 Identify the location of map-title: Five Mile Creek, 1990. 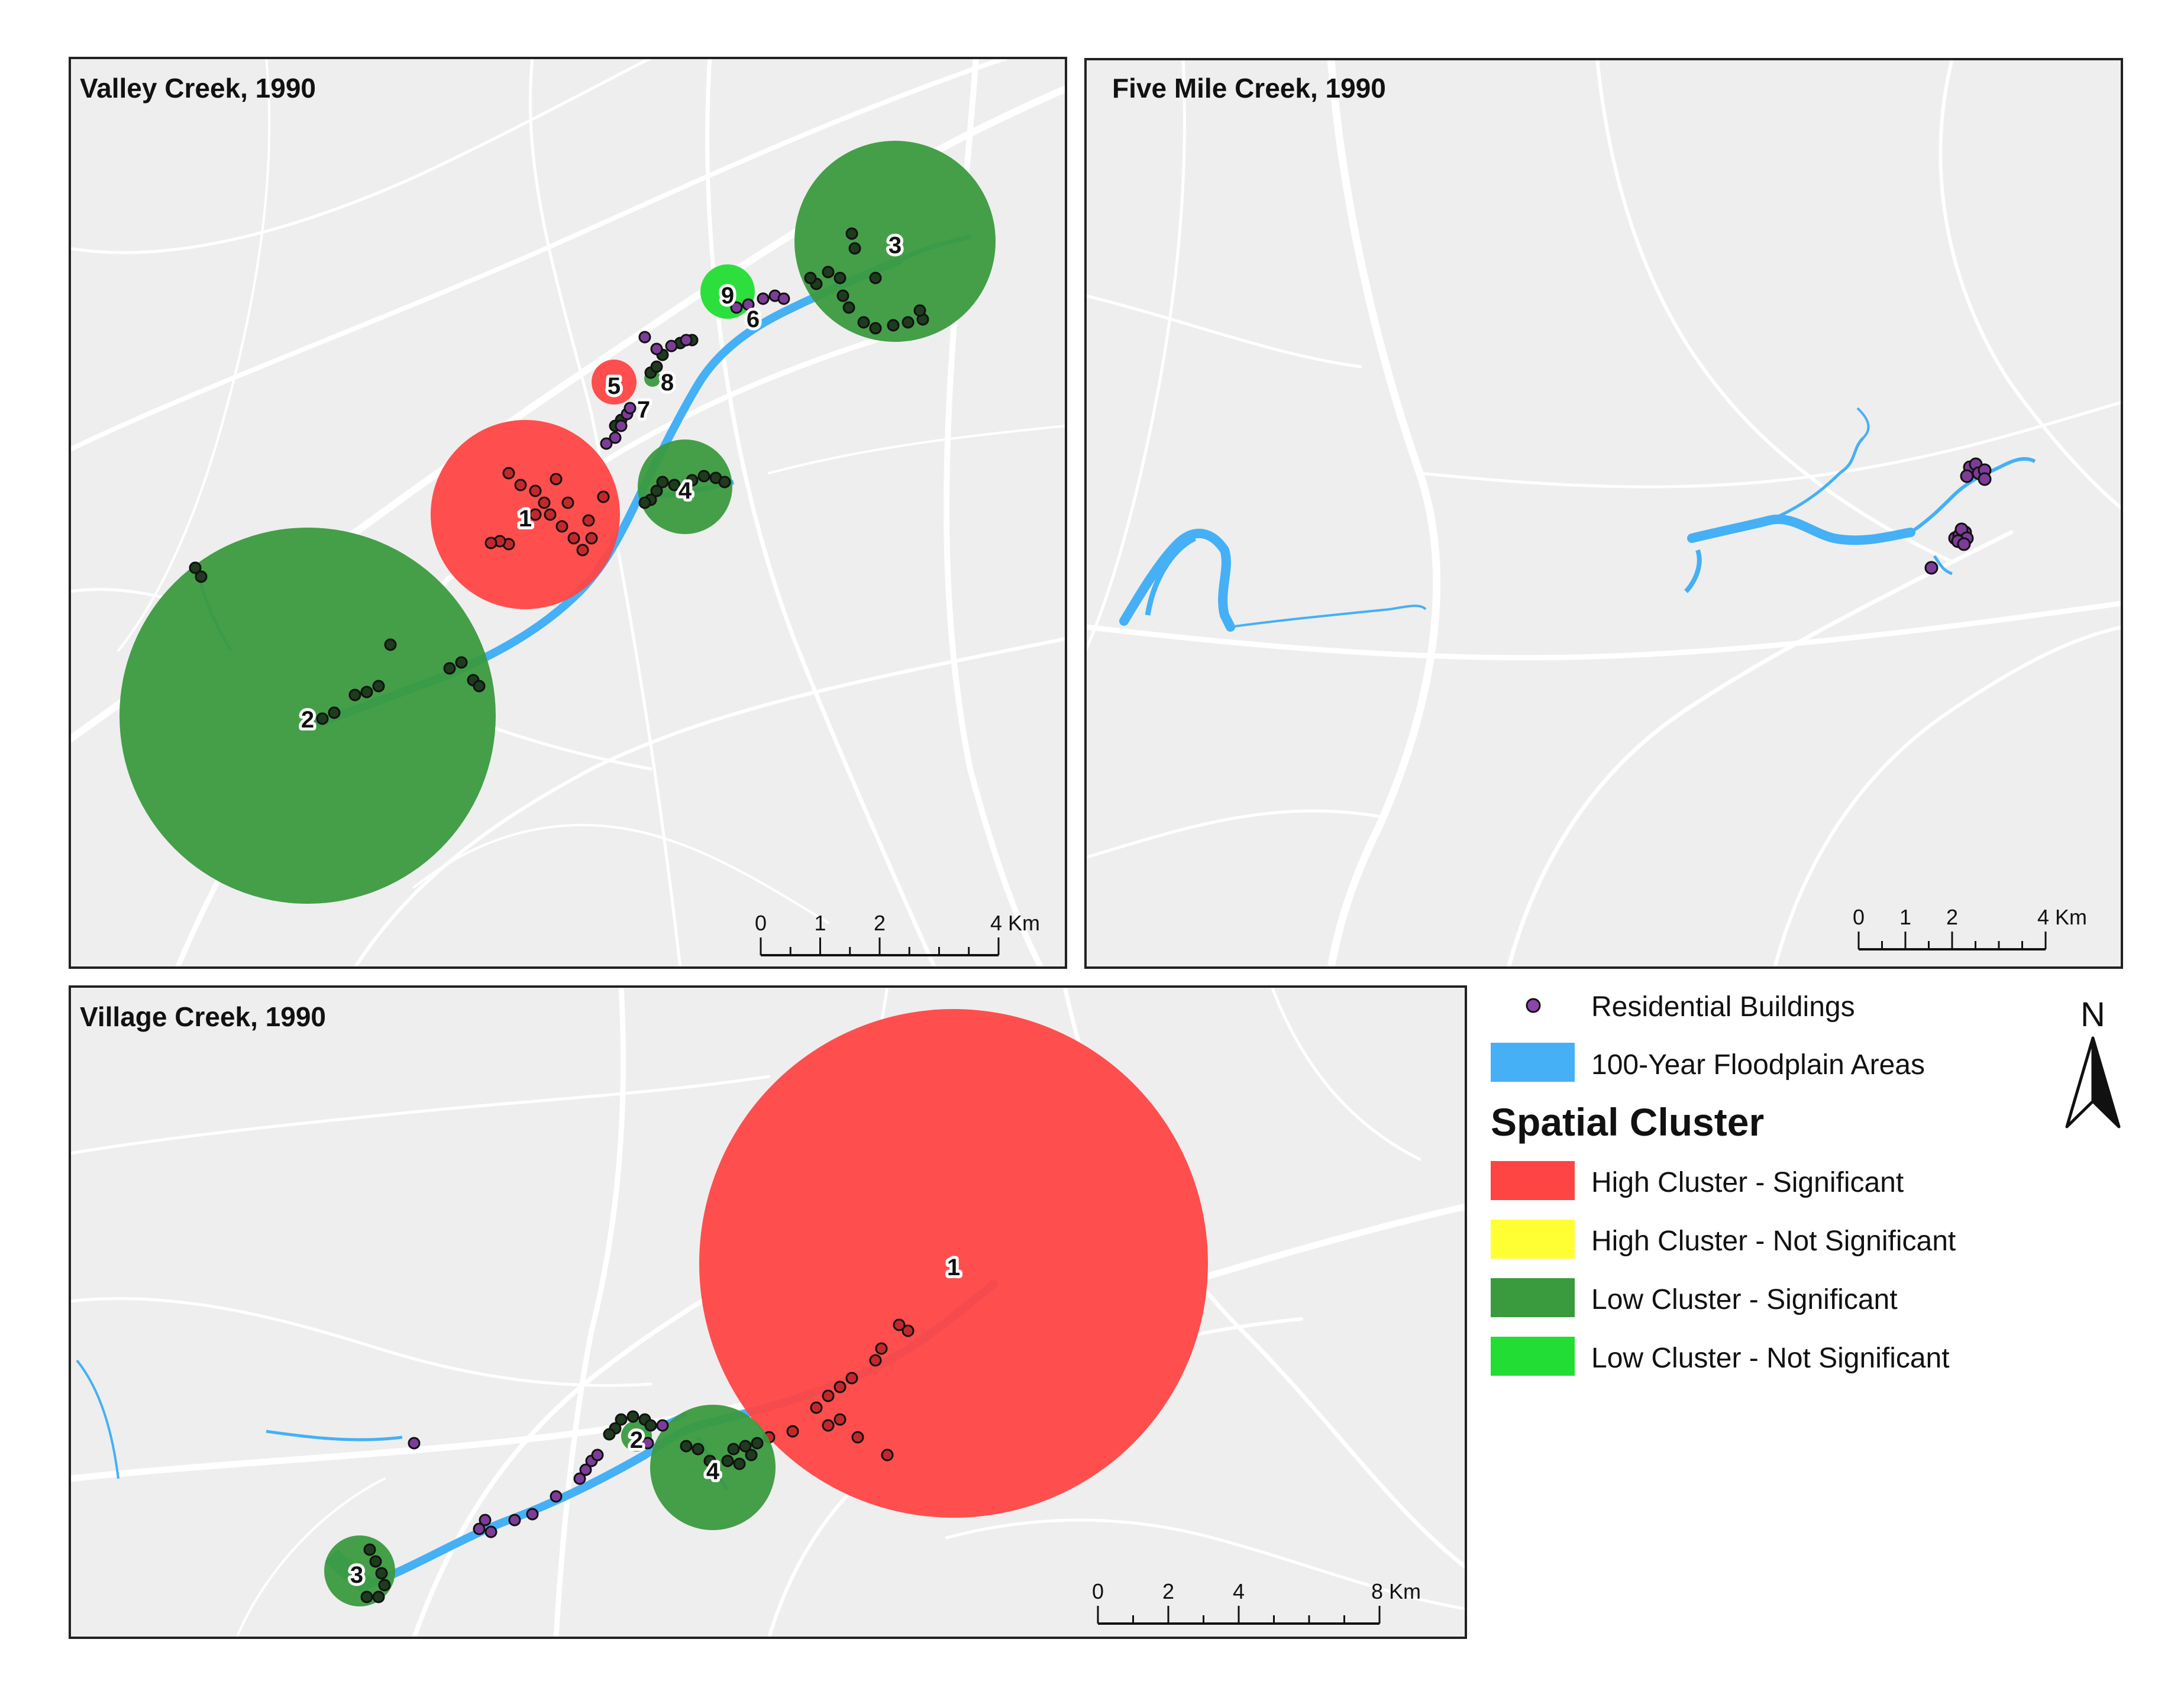
(1249, 88).